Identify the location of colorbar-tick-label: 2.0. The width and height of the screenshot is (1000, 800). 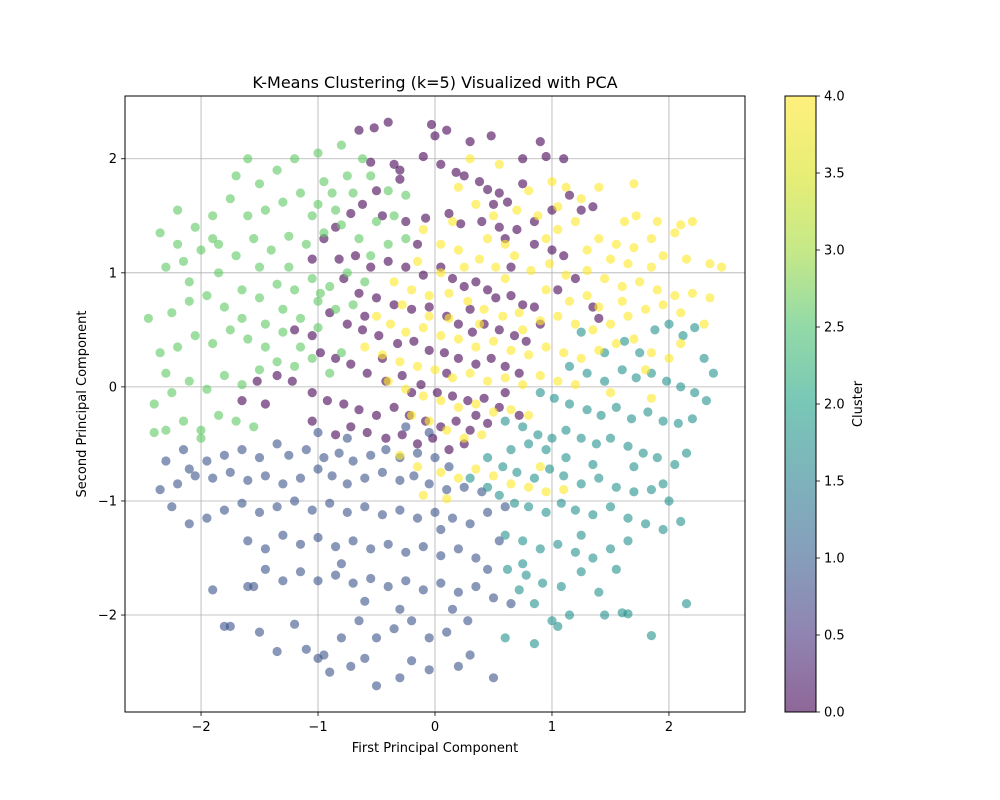
(834, 405).